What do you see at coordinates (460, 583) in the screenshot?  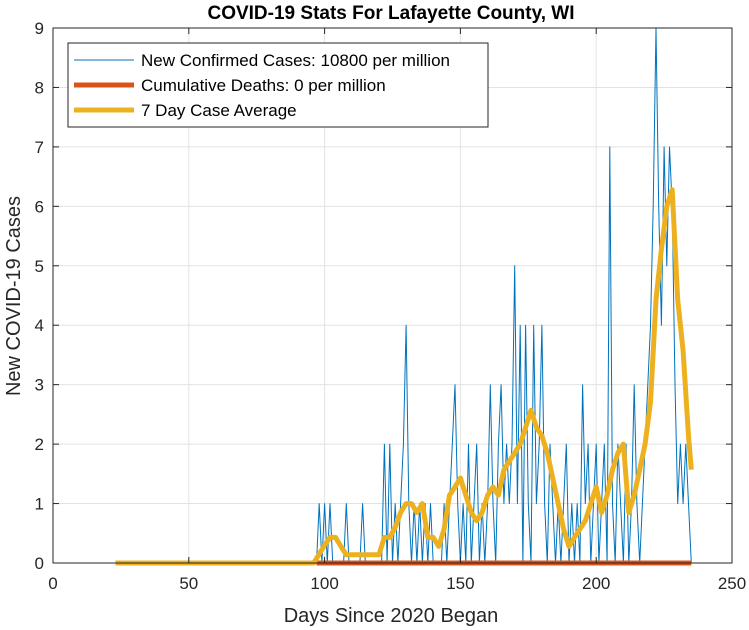 I see `x-tick-label-3: 150` at bounding box center [460, 583].